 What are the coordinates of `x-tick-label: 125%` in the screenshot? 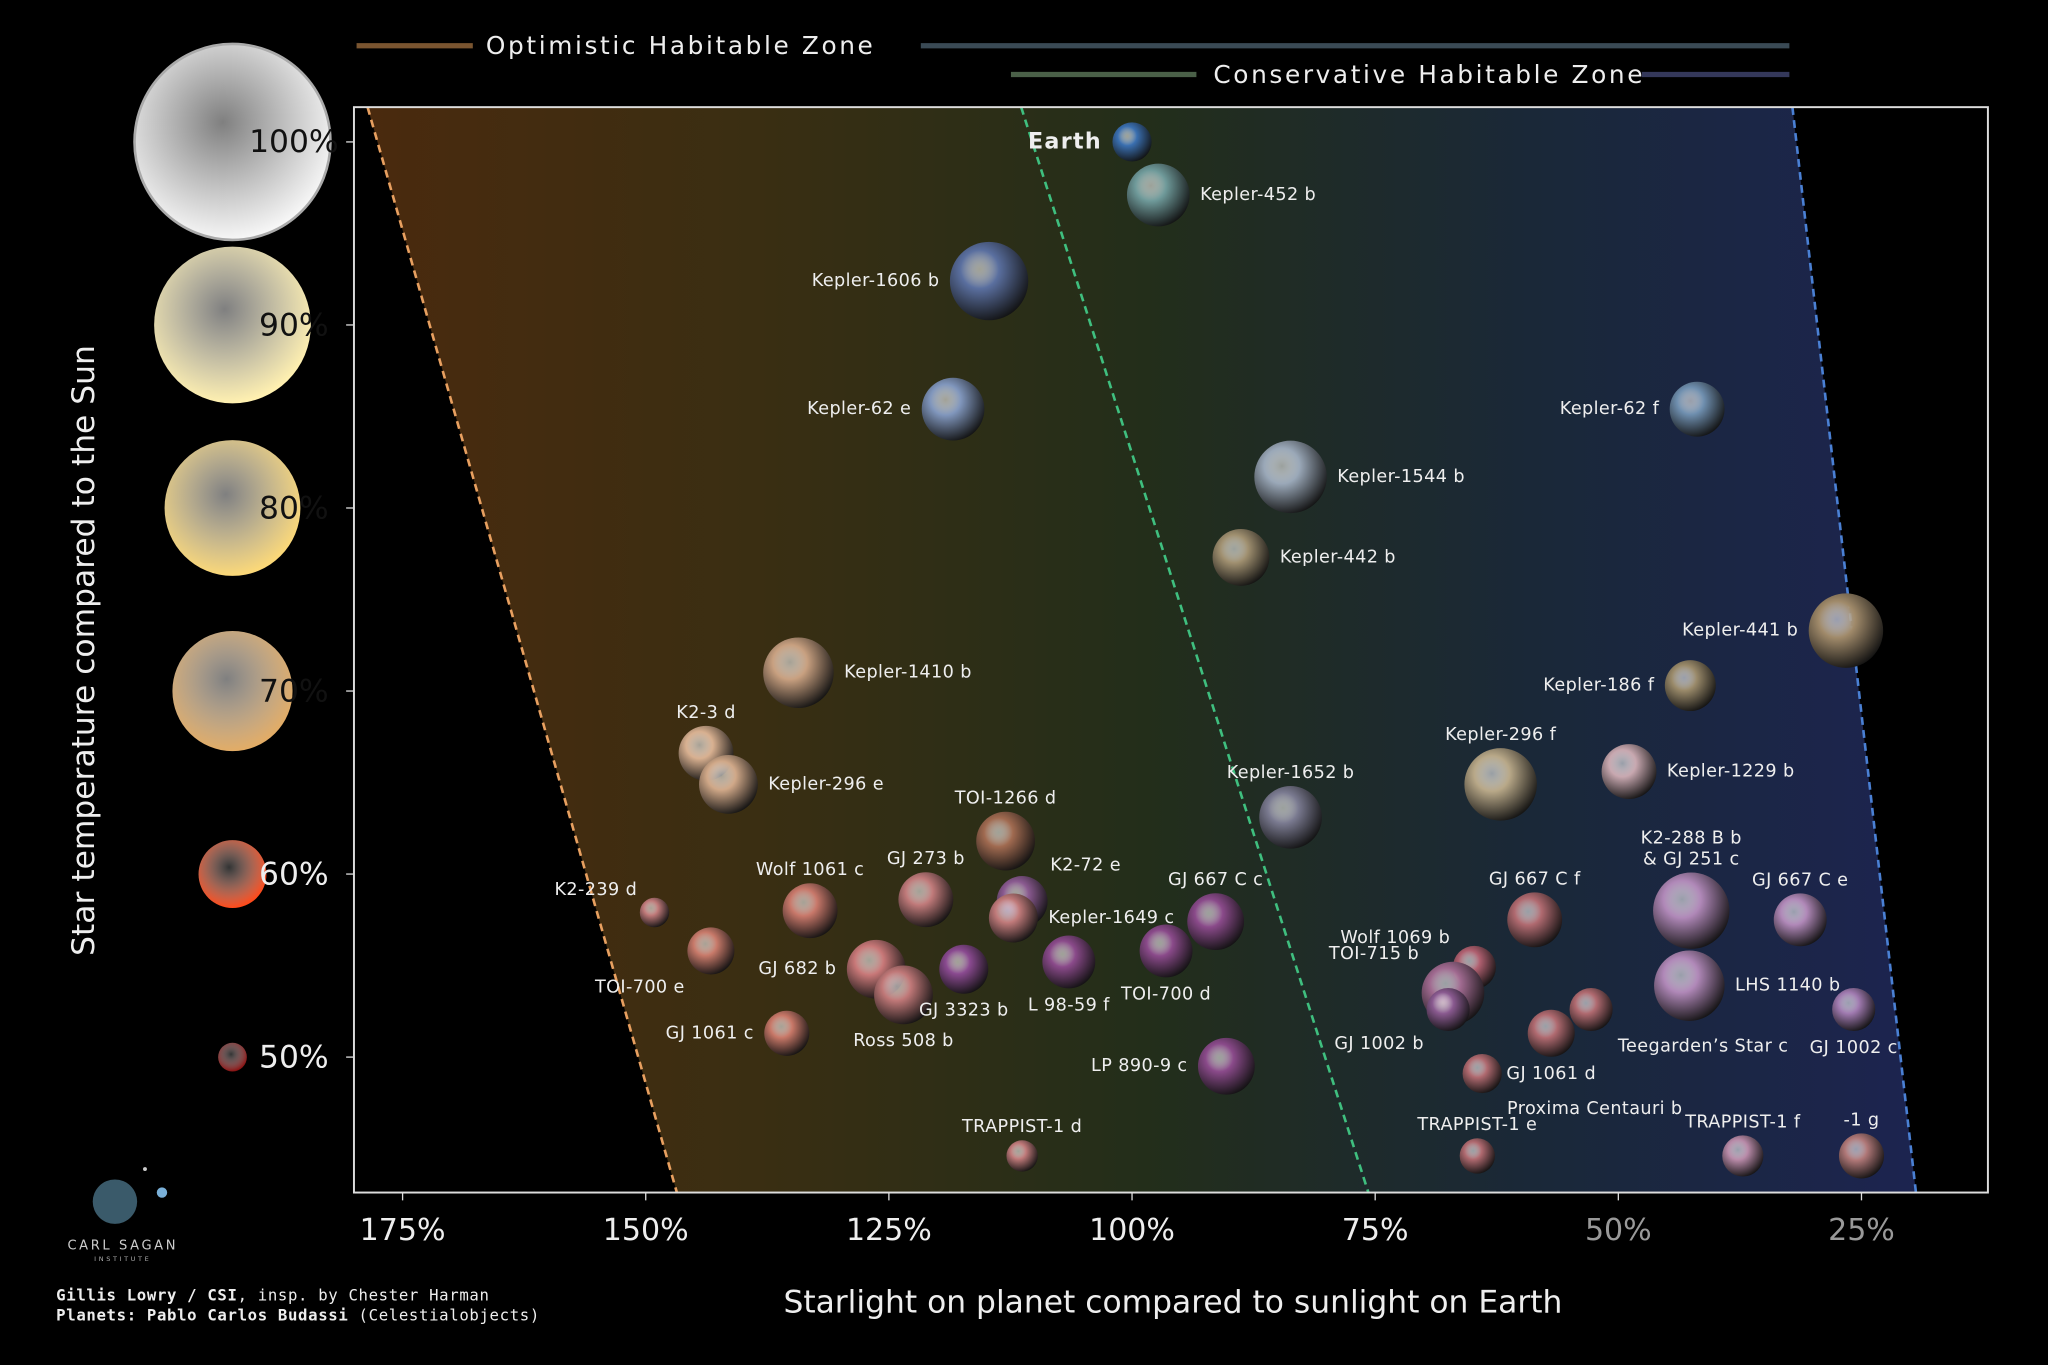 It's located at (889, 1230).